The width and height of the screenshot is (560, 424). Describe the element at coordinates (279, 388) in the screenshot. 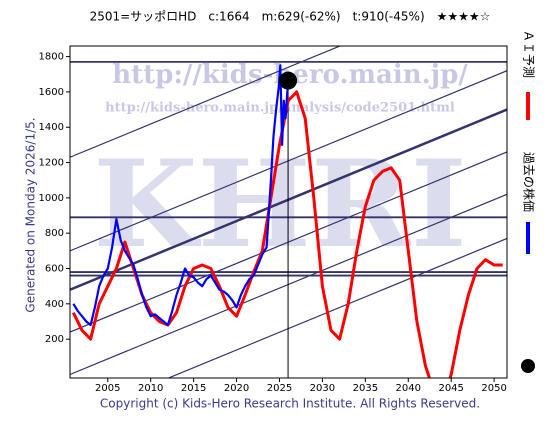

I see `x-tick-label: 2025` at that location.